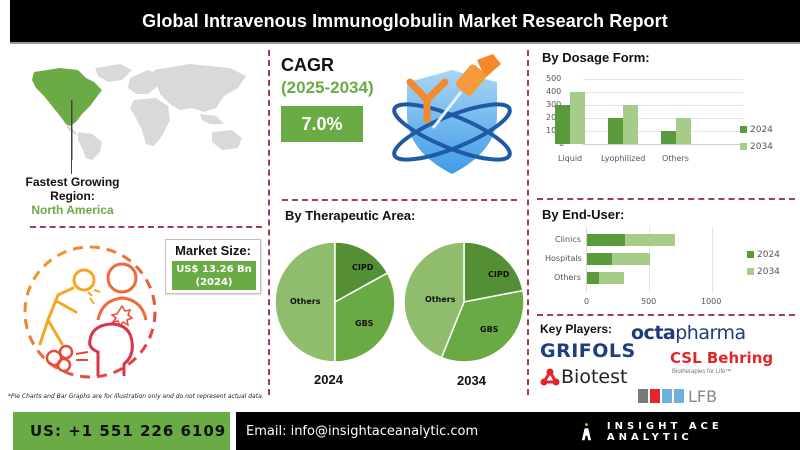 Image resolution: width=800 pixels, height=450 pixels. Describe the element at coordinates (364, 323) in the screenshot. I see `pie-2024-label-gbs: GBS` at that location.